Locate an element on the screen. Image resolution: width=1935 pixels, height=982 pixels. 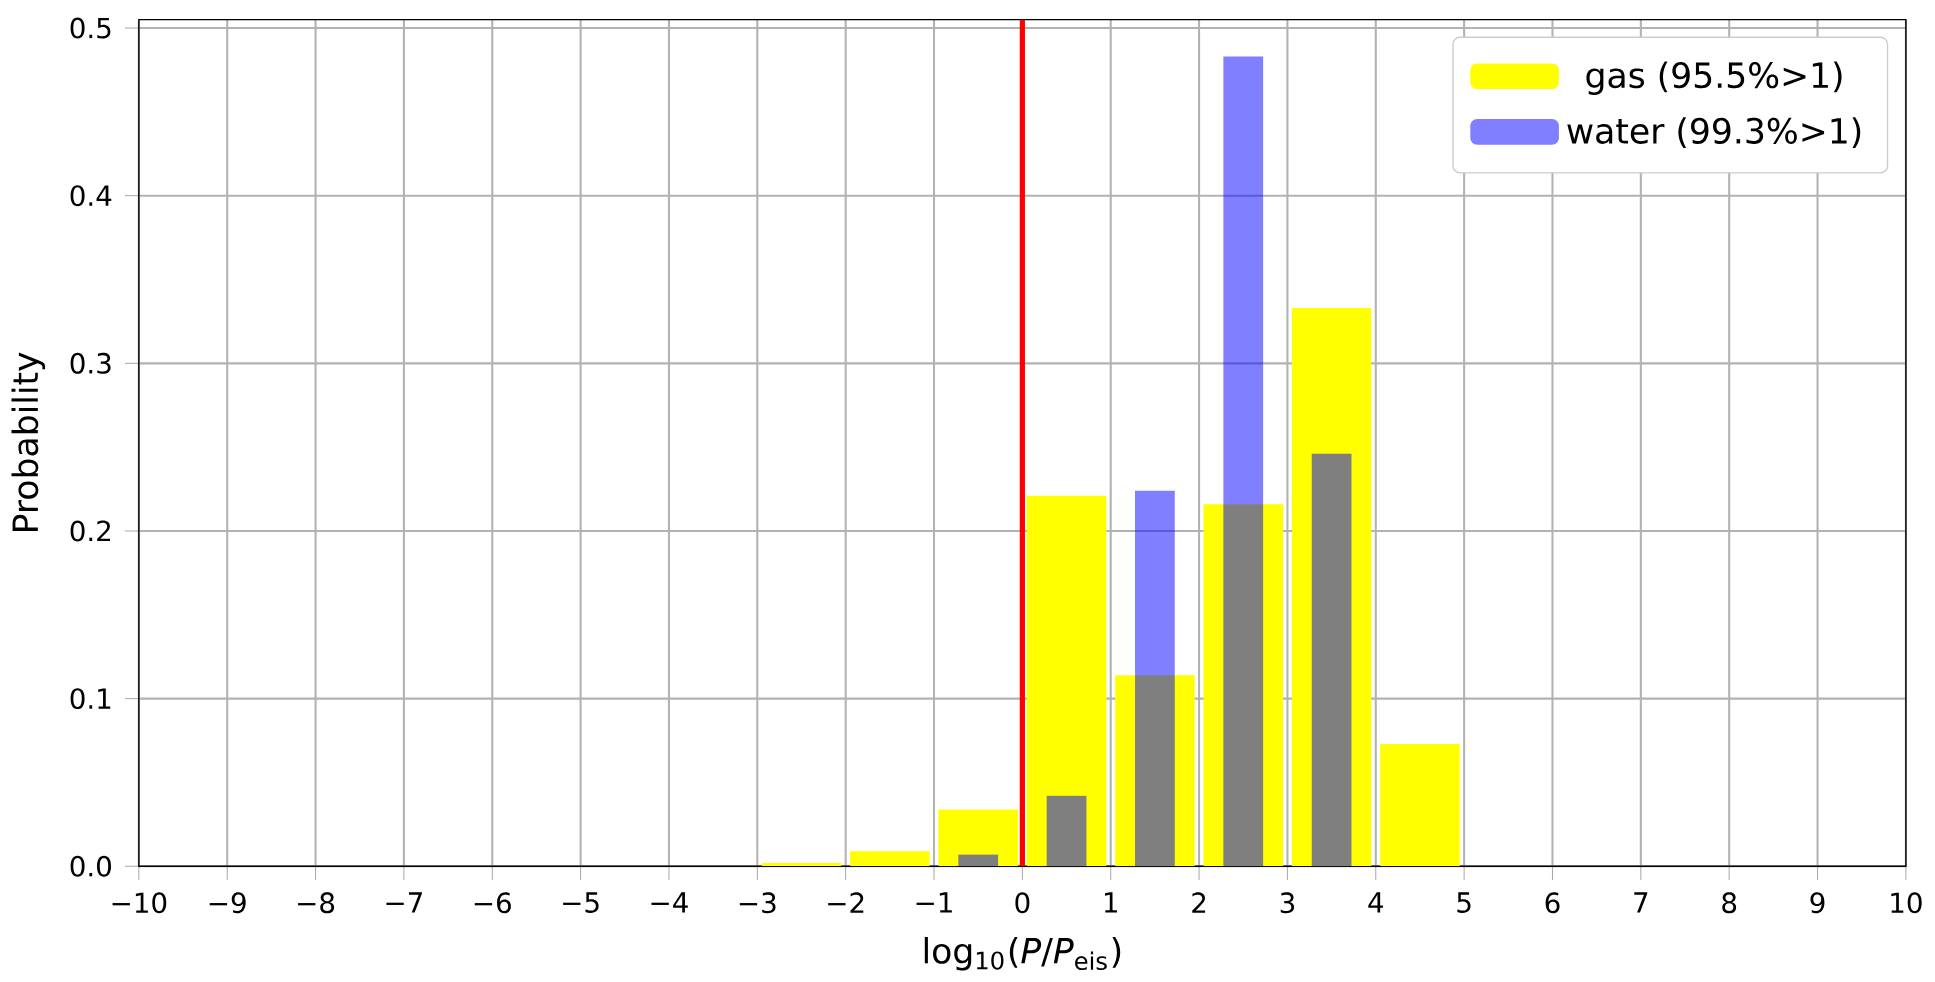
y-tick-label: 0.3 is located at coordinates (90, 363).